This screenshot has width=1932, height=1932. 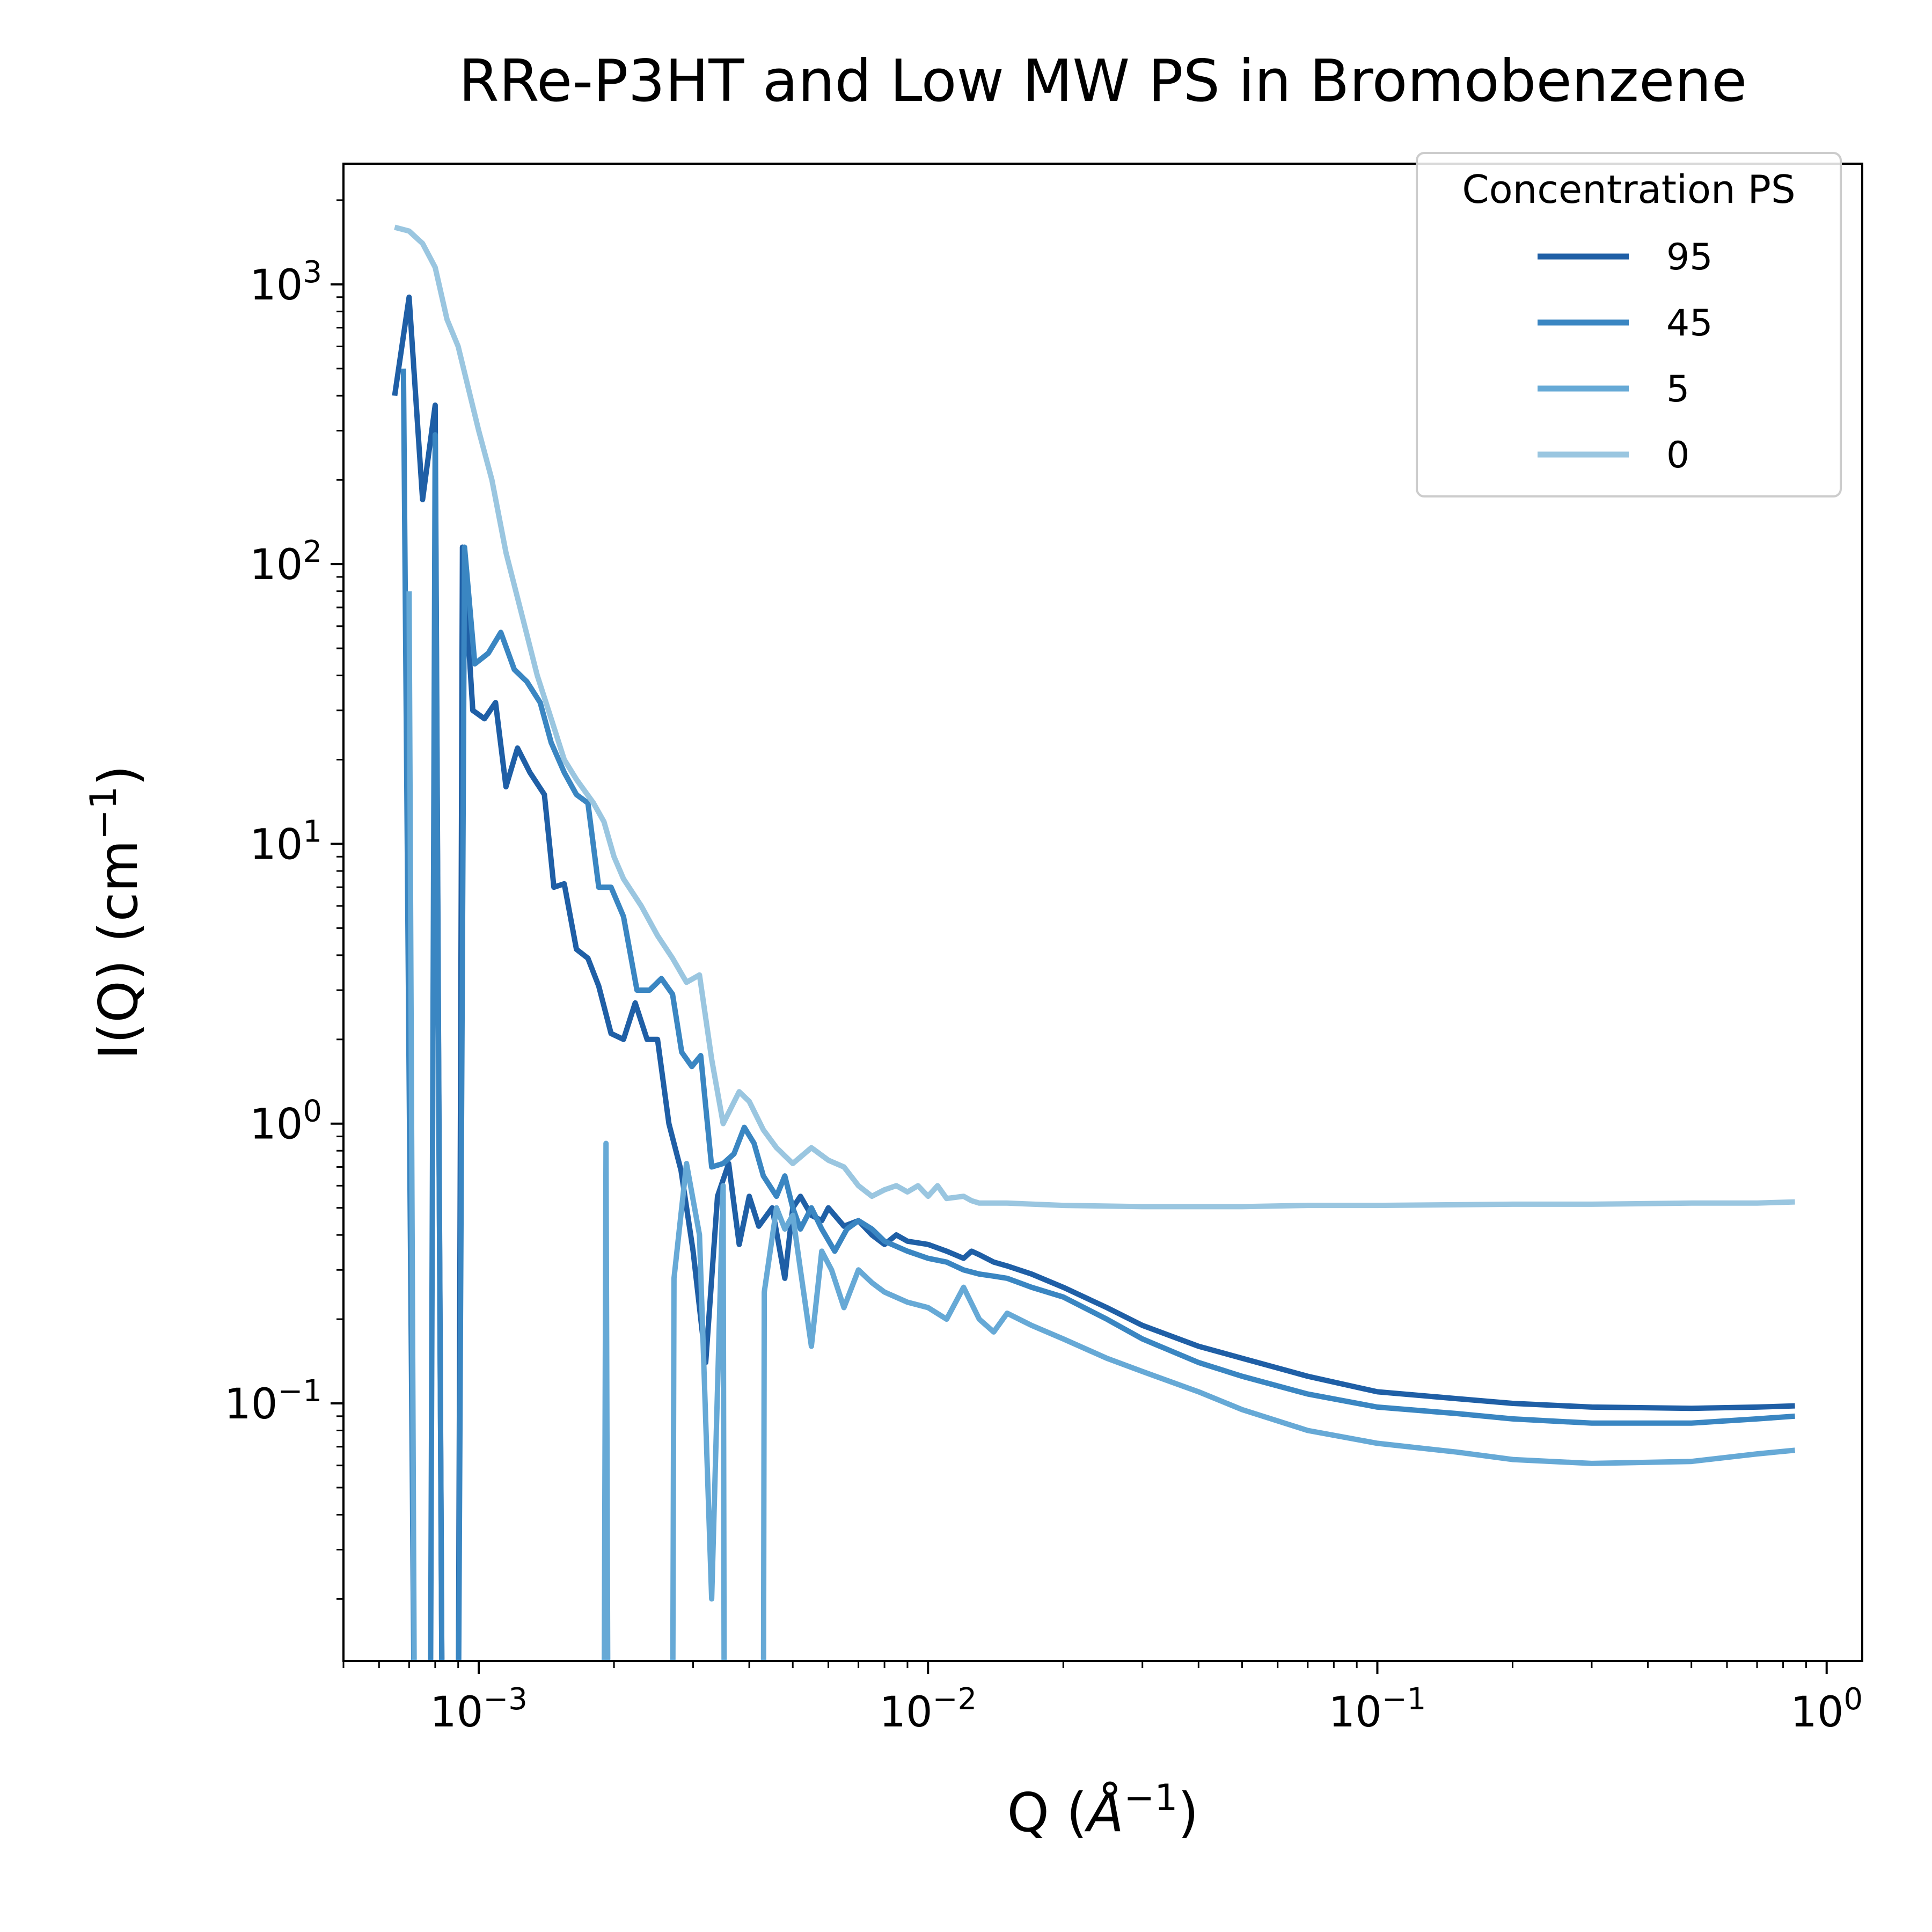 What do you see at coordinates (312, 1111) in the screenshot?
I see `y-tick-label-exponent: 0` at bounding box center [312, 1111].